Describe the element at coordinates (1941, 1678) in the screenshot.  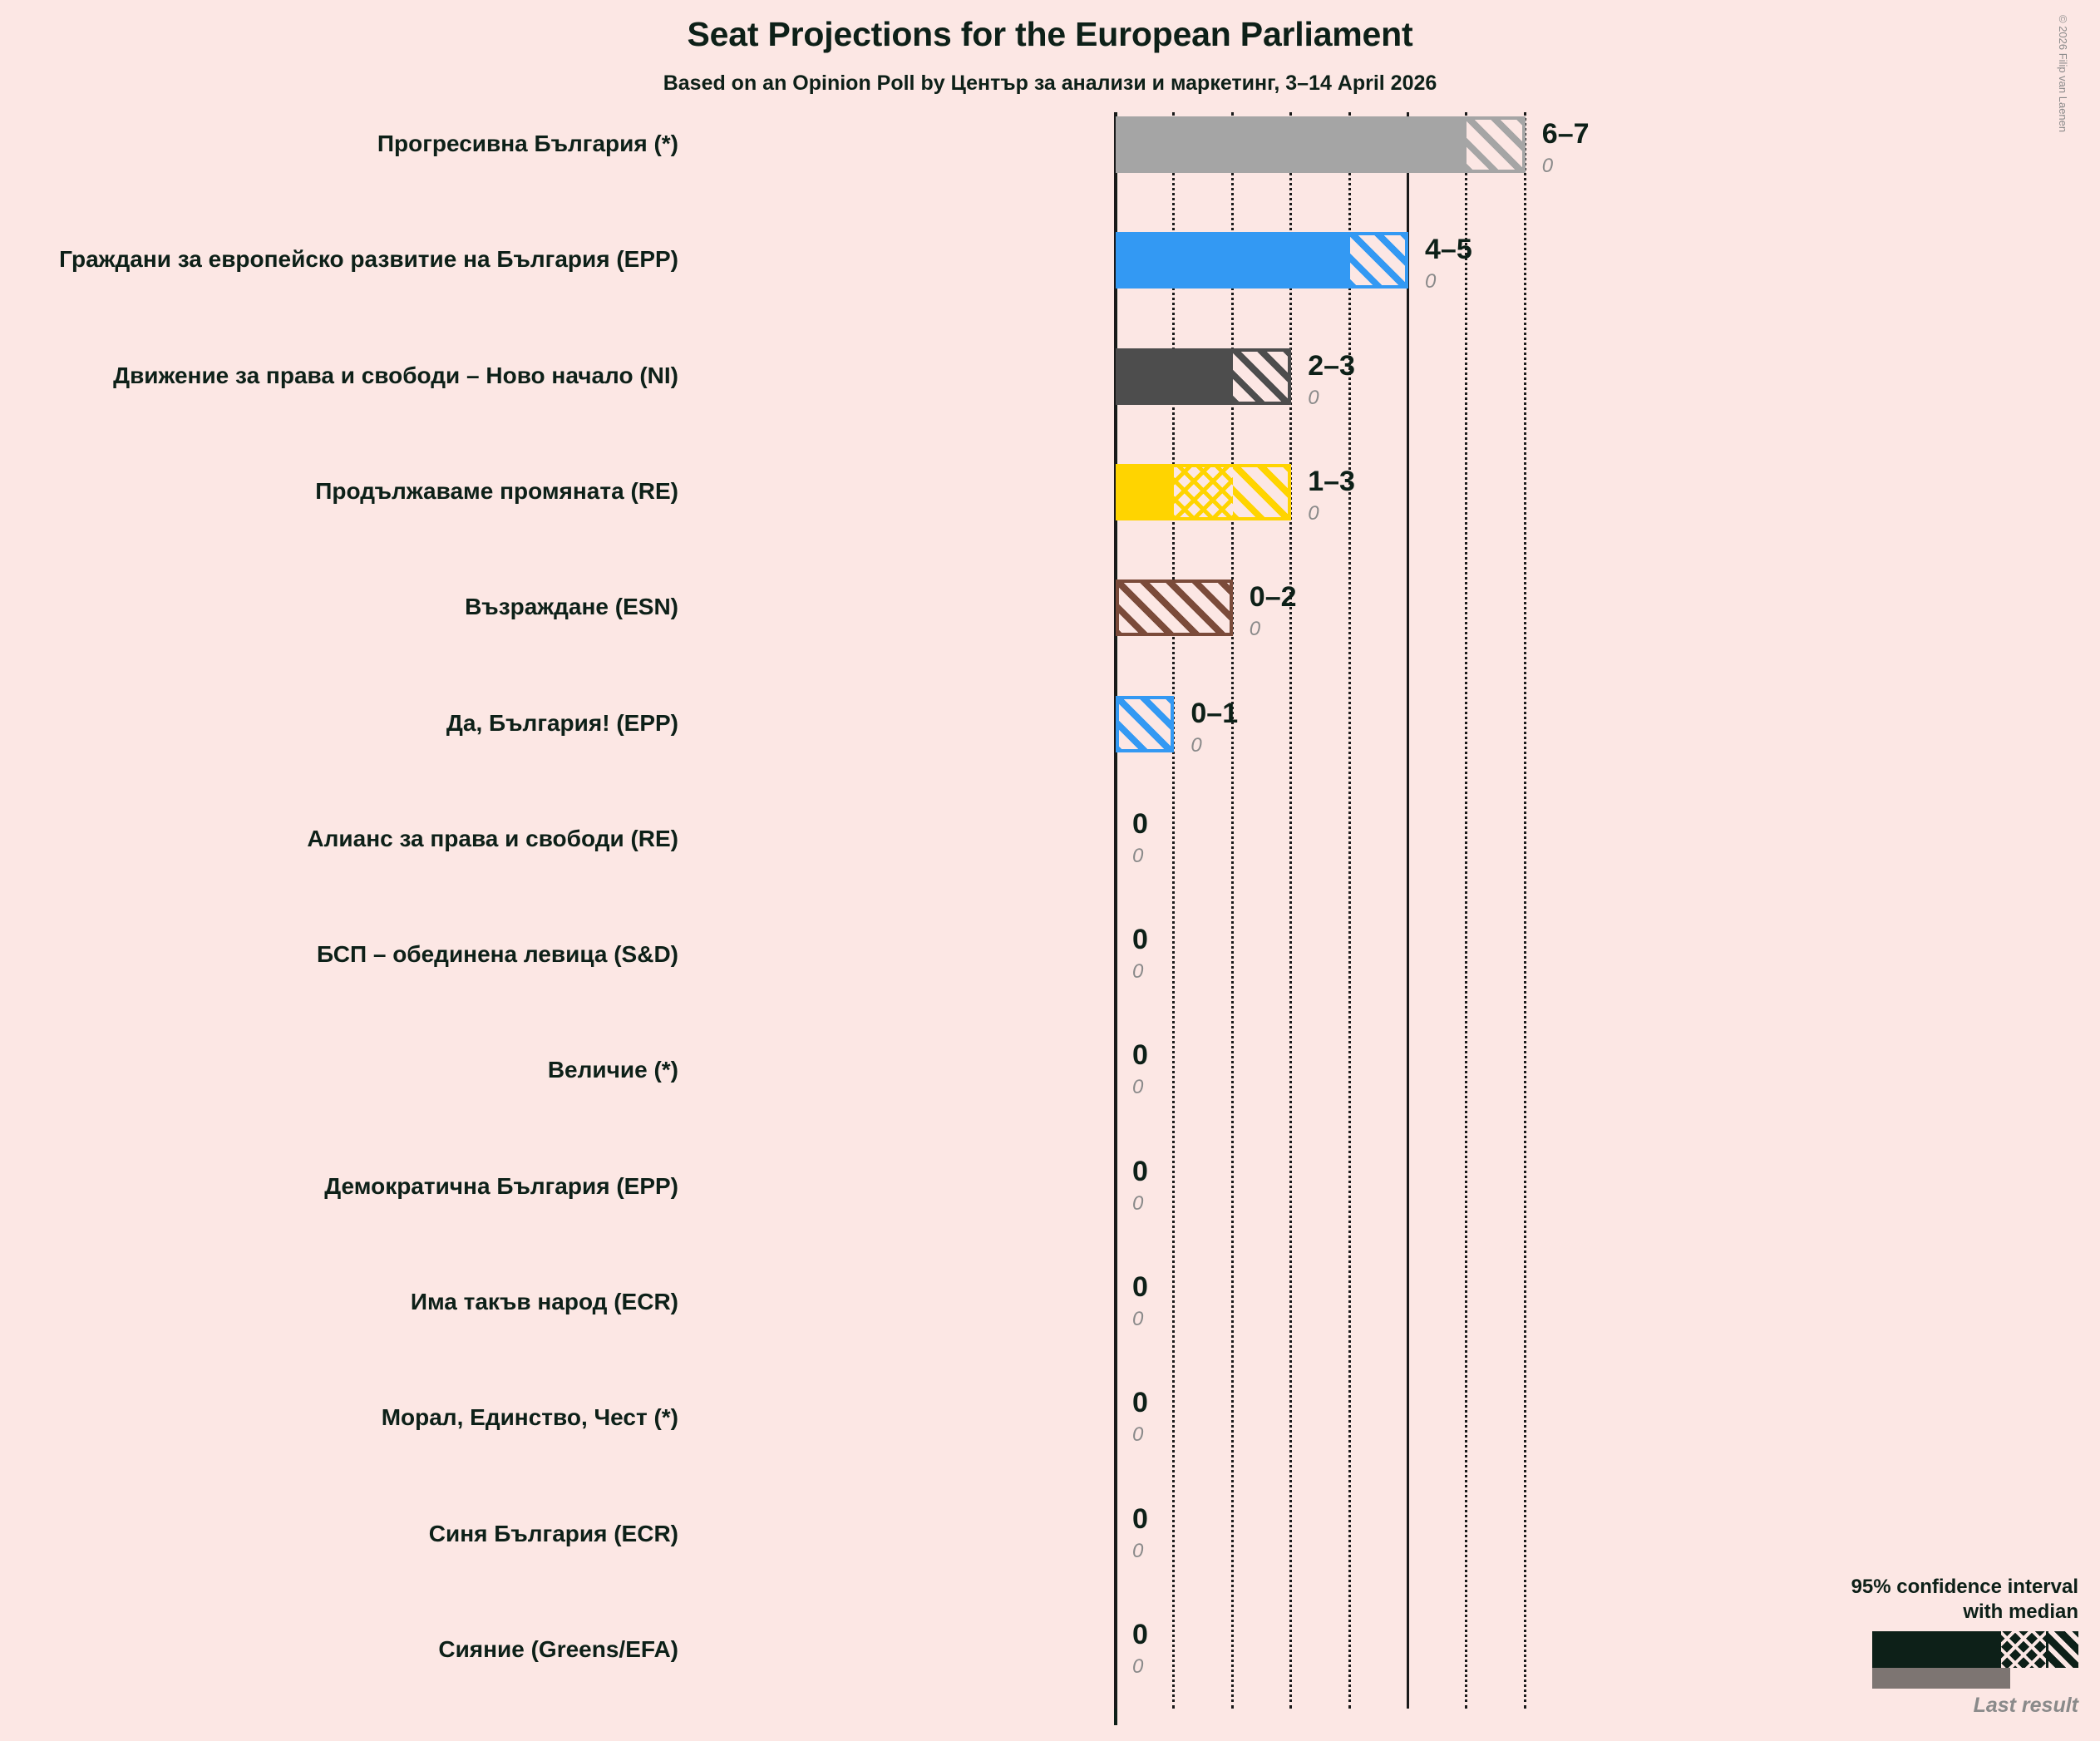
I see `legend-last-result-bar` at that location.